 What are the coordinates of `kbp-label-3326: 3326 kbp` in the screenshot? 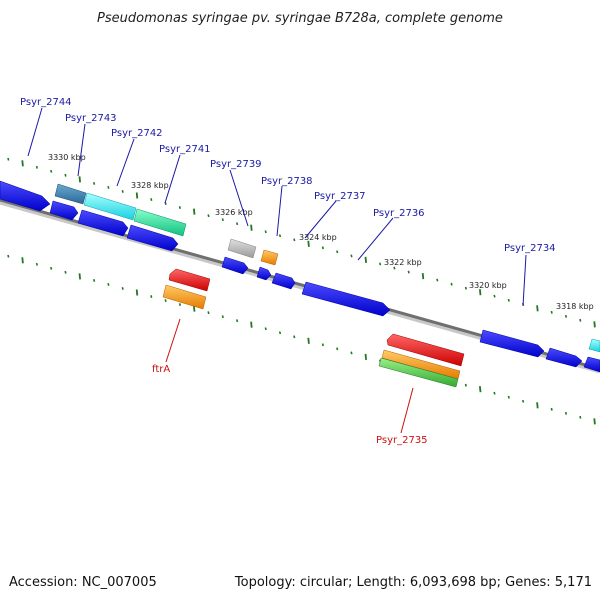 It's located at (234, 212).